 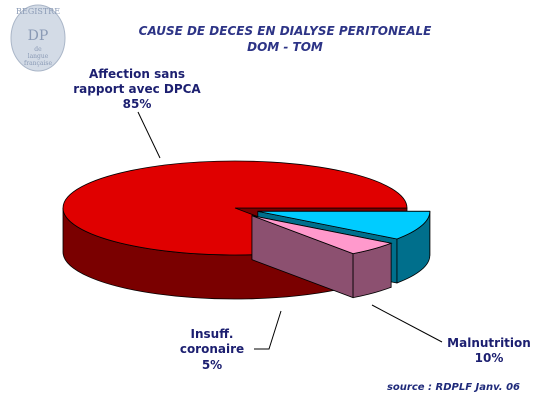 I want to click on slice-value-label: 85%, so click(x=137, y=104).